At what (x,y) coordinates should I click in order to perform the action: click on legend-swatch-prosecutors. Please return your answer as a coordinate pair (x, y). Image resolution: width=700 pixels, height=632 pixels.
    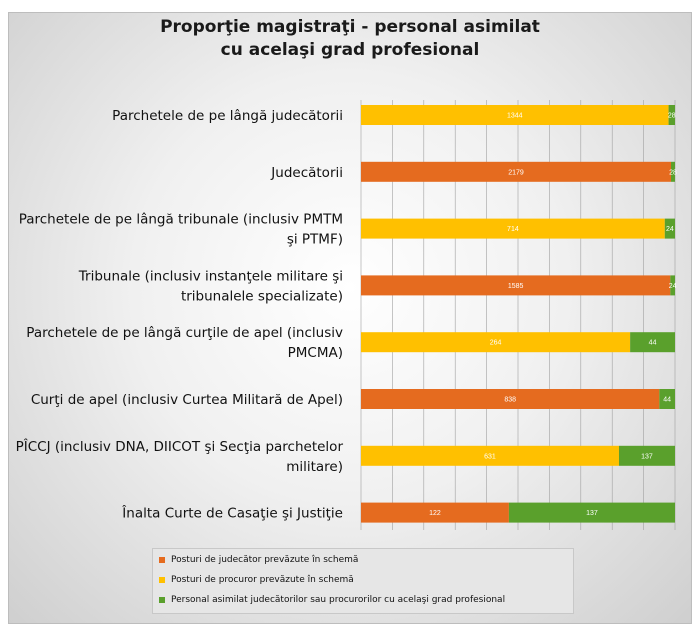
    Looking at the image, I should click on (162, 580).